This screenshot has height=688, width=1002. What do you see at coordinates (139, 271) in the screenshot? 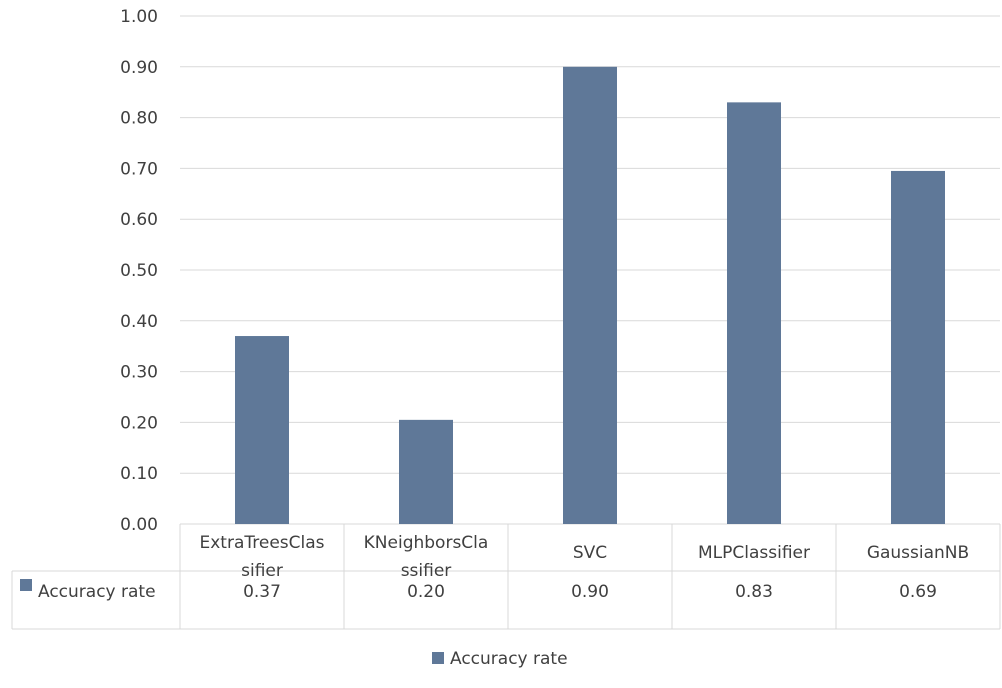
I see `y-tick-label: 0.50` at bounding box center [139, 271].